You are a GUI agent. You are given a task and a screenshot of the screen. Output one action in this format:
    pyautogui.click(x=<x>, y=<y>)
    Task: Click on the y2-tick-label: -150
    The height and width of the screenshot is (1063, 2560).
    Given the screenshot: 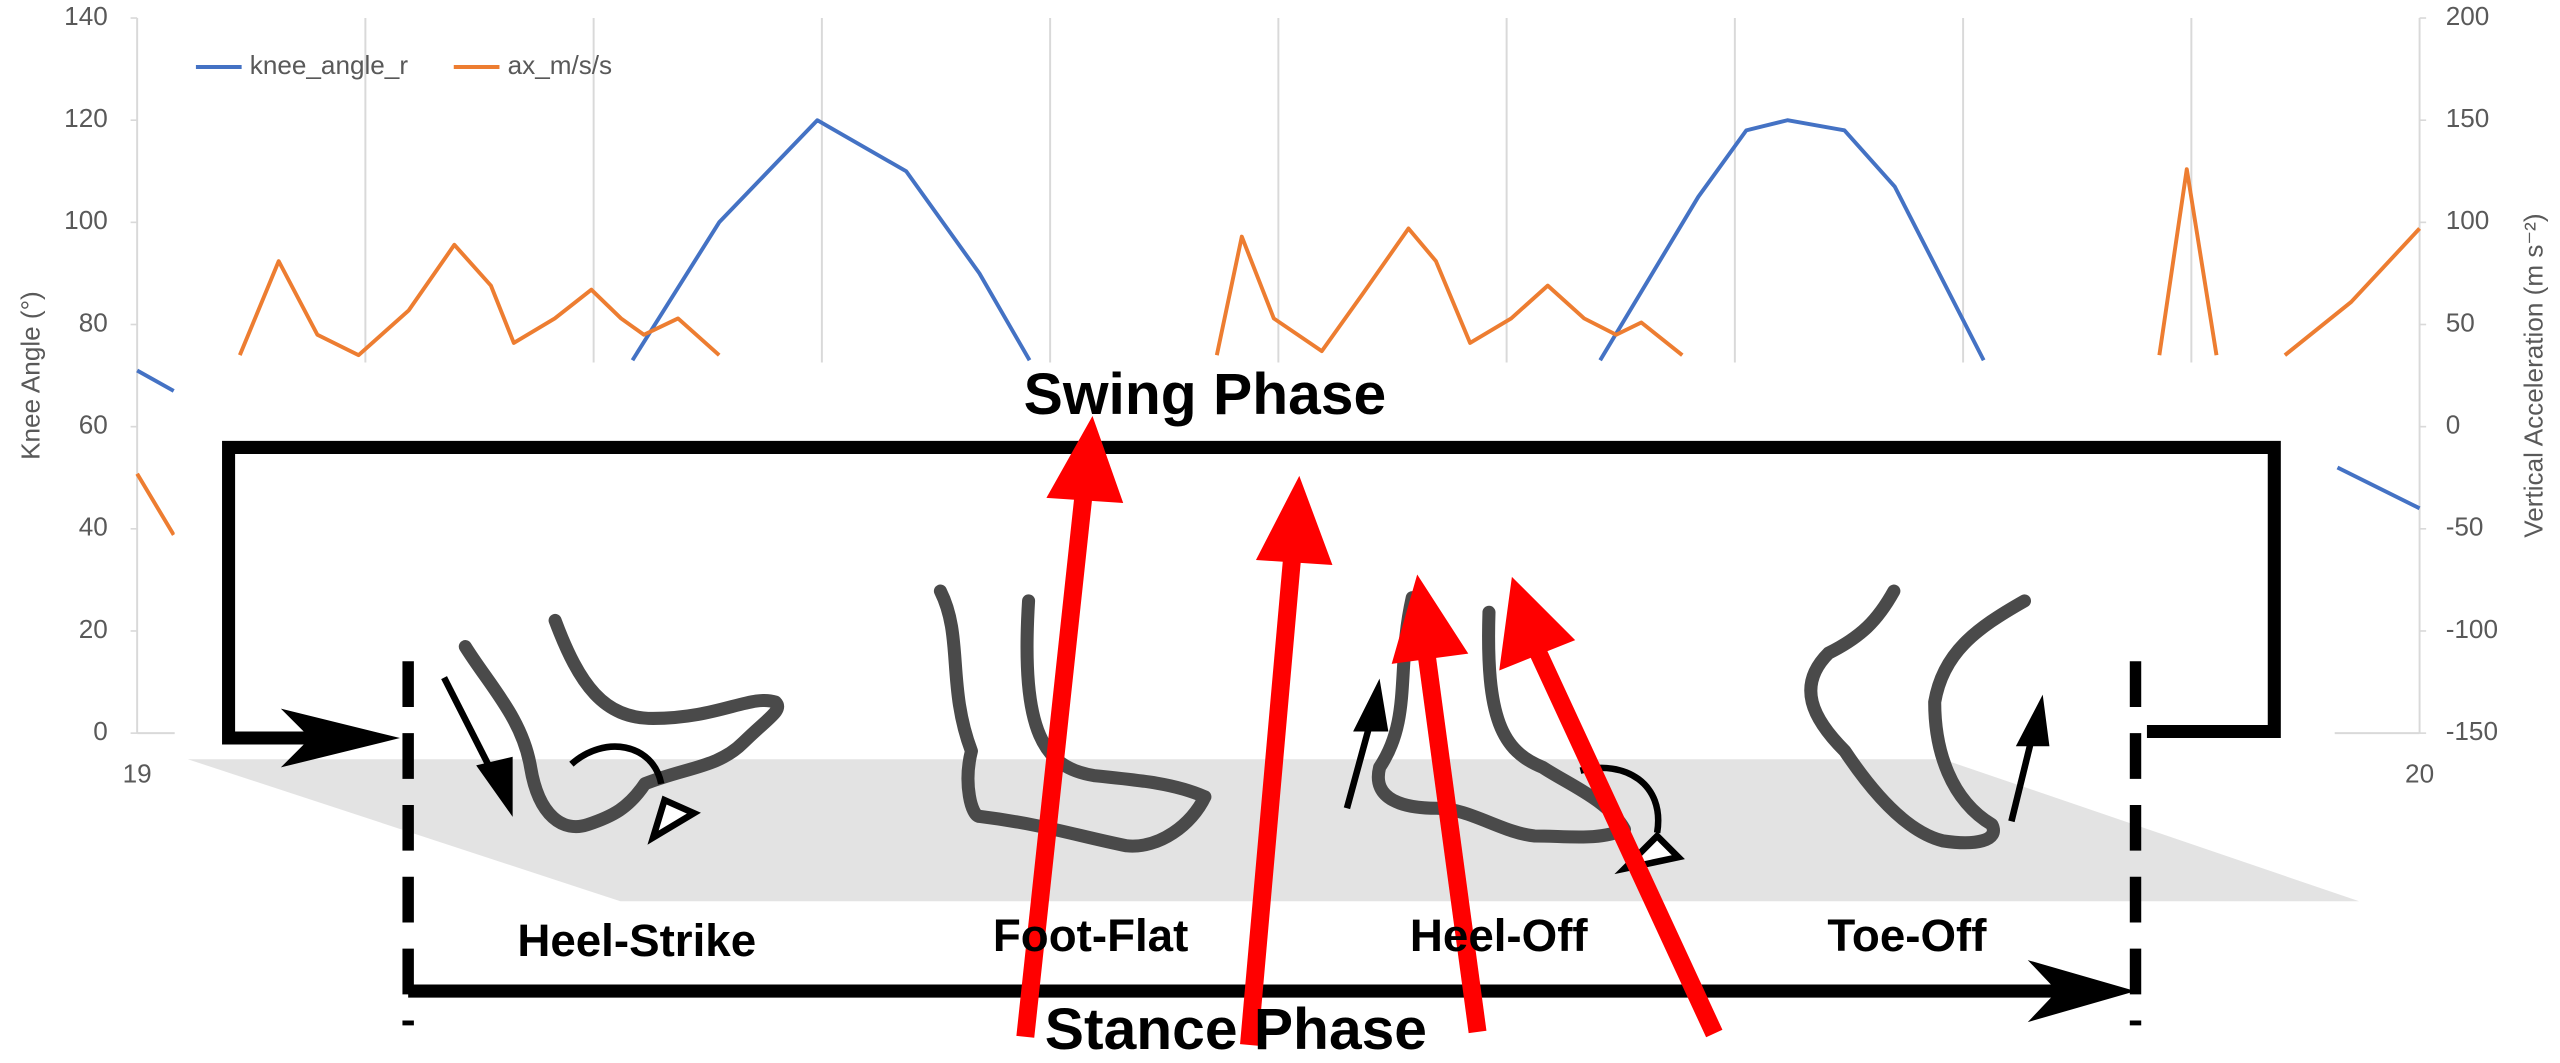 What is the action you would take?
    pyautogui.click(x=2472, y=731)
    